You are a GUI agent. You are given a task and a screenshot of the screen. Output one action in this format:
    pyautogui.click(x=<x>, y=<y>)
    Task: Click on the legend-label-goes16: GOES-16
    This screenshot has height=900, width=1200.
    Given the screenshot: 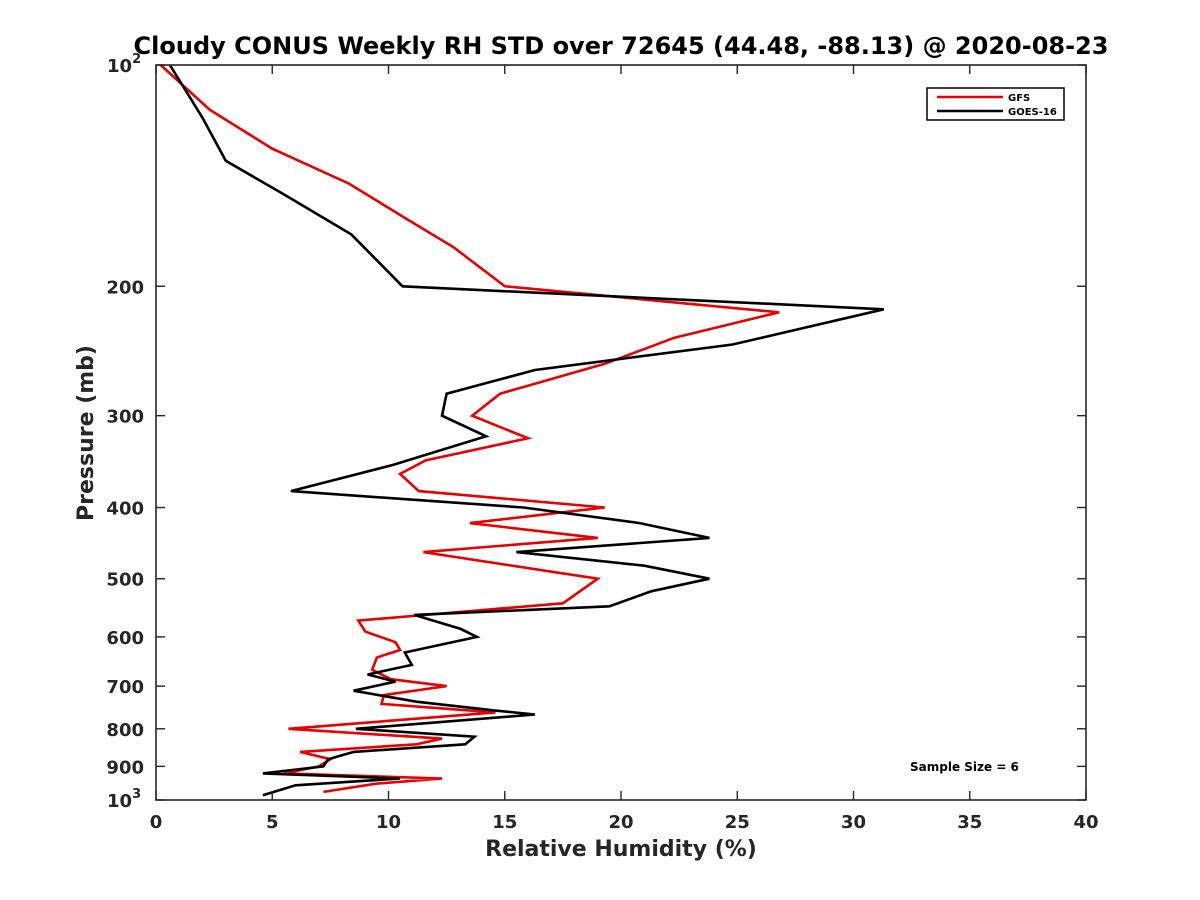 What is the action you would take?
    pyautogui.click(x=1032, y=112)
    